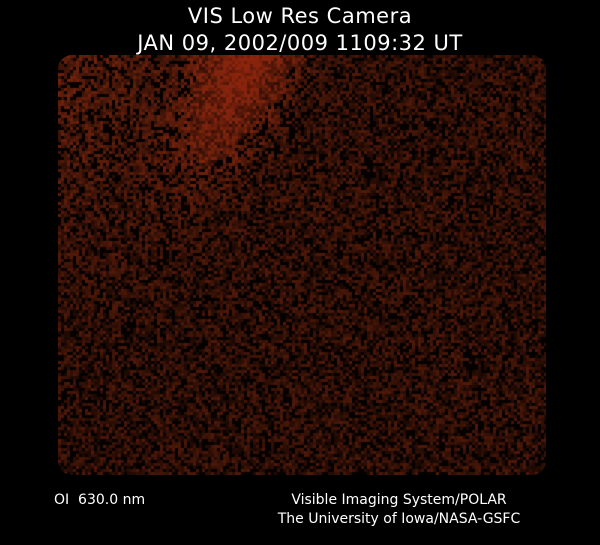  I want to click on image-title: VIS Low Res Camera, so click(300, 16).